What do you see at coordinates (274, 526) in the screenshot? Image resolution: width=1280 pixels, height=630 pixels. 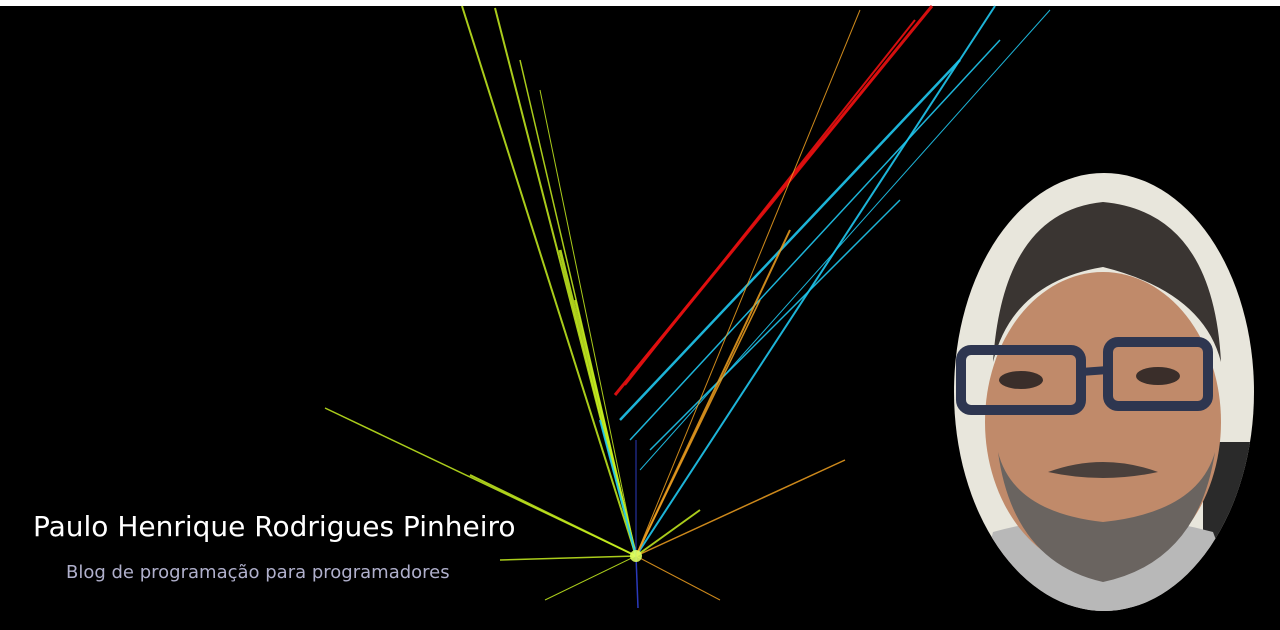 I see `site-title: Paulo Henrique Rodrigues Pinheiro` at bounding box center [274, 526].